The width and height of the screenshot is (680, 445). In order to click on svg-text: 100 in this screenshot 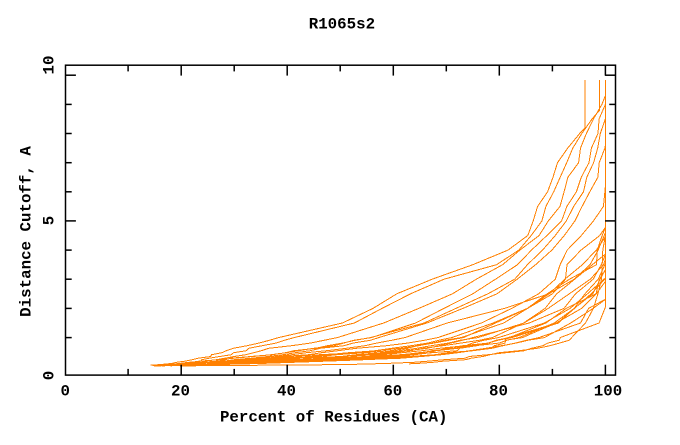, I will do `click(608, 392)`.